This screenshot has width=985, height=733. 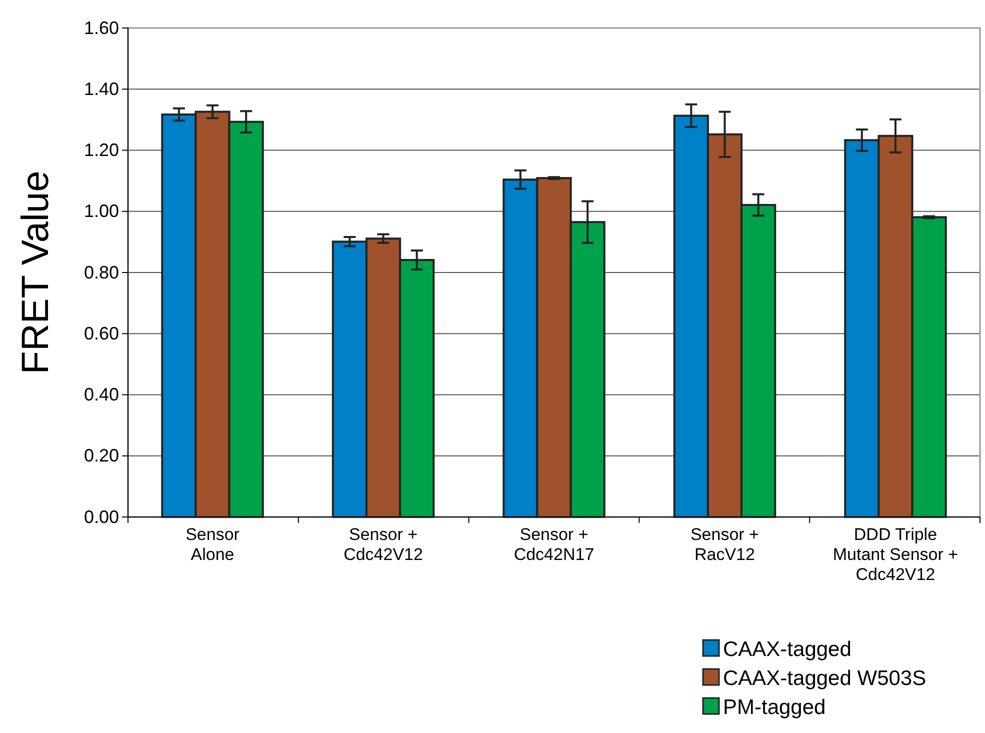 What do you see at coordinates (101, 211) in the screenshot?
I see `y-tick-label: 1.00` at bounding box center [101, 211].